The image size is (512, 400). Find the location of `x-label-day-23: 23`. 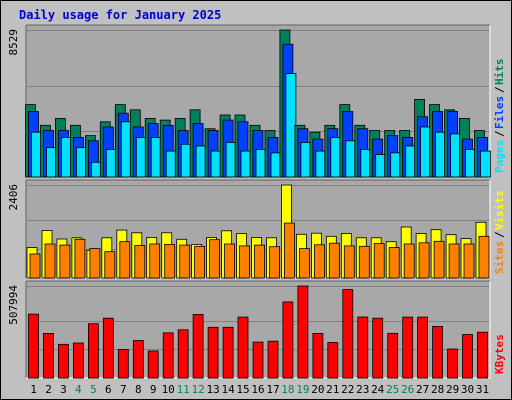

x-label-day-23: 23 is located at coordinates (362, 389).